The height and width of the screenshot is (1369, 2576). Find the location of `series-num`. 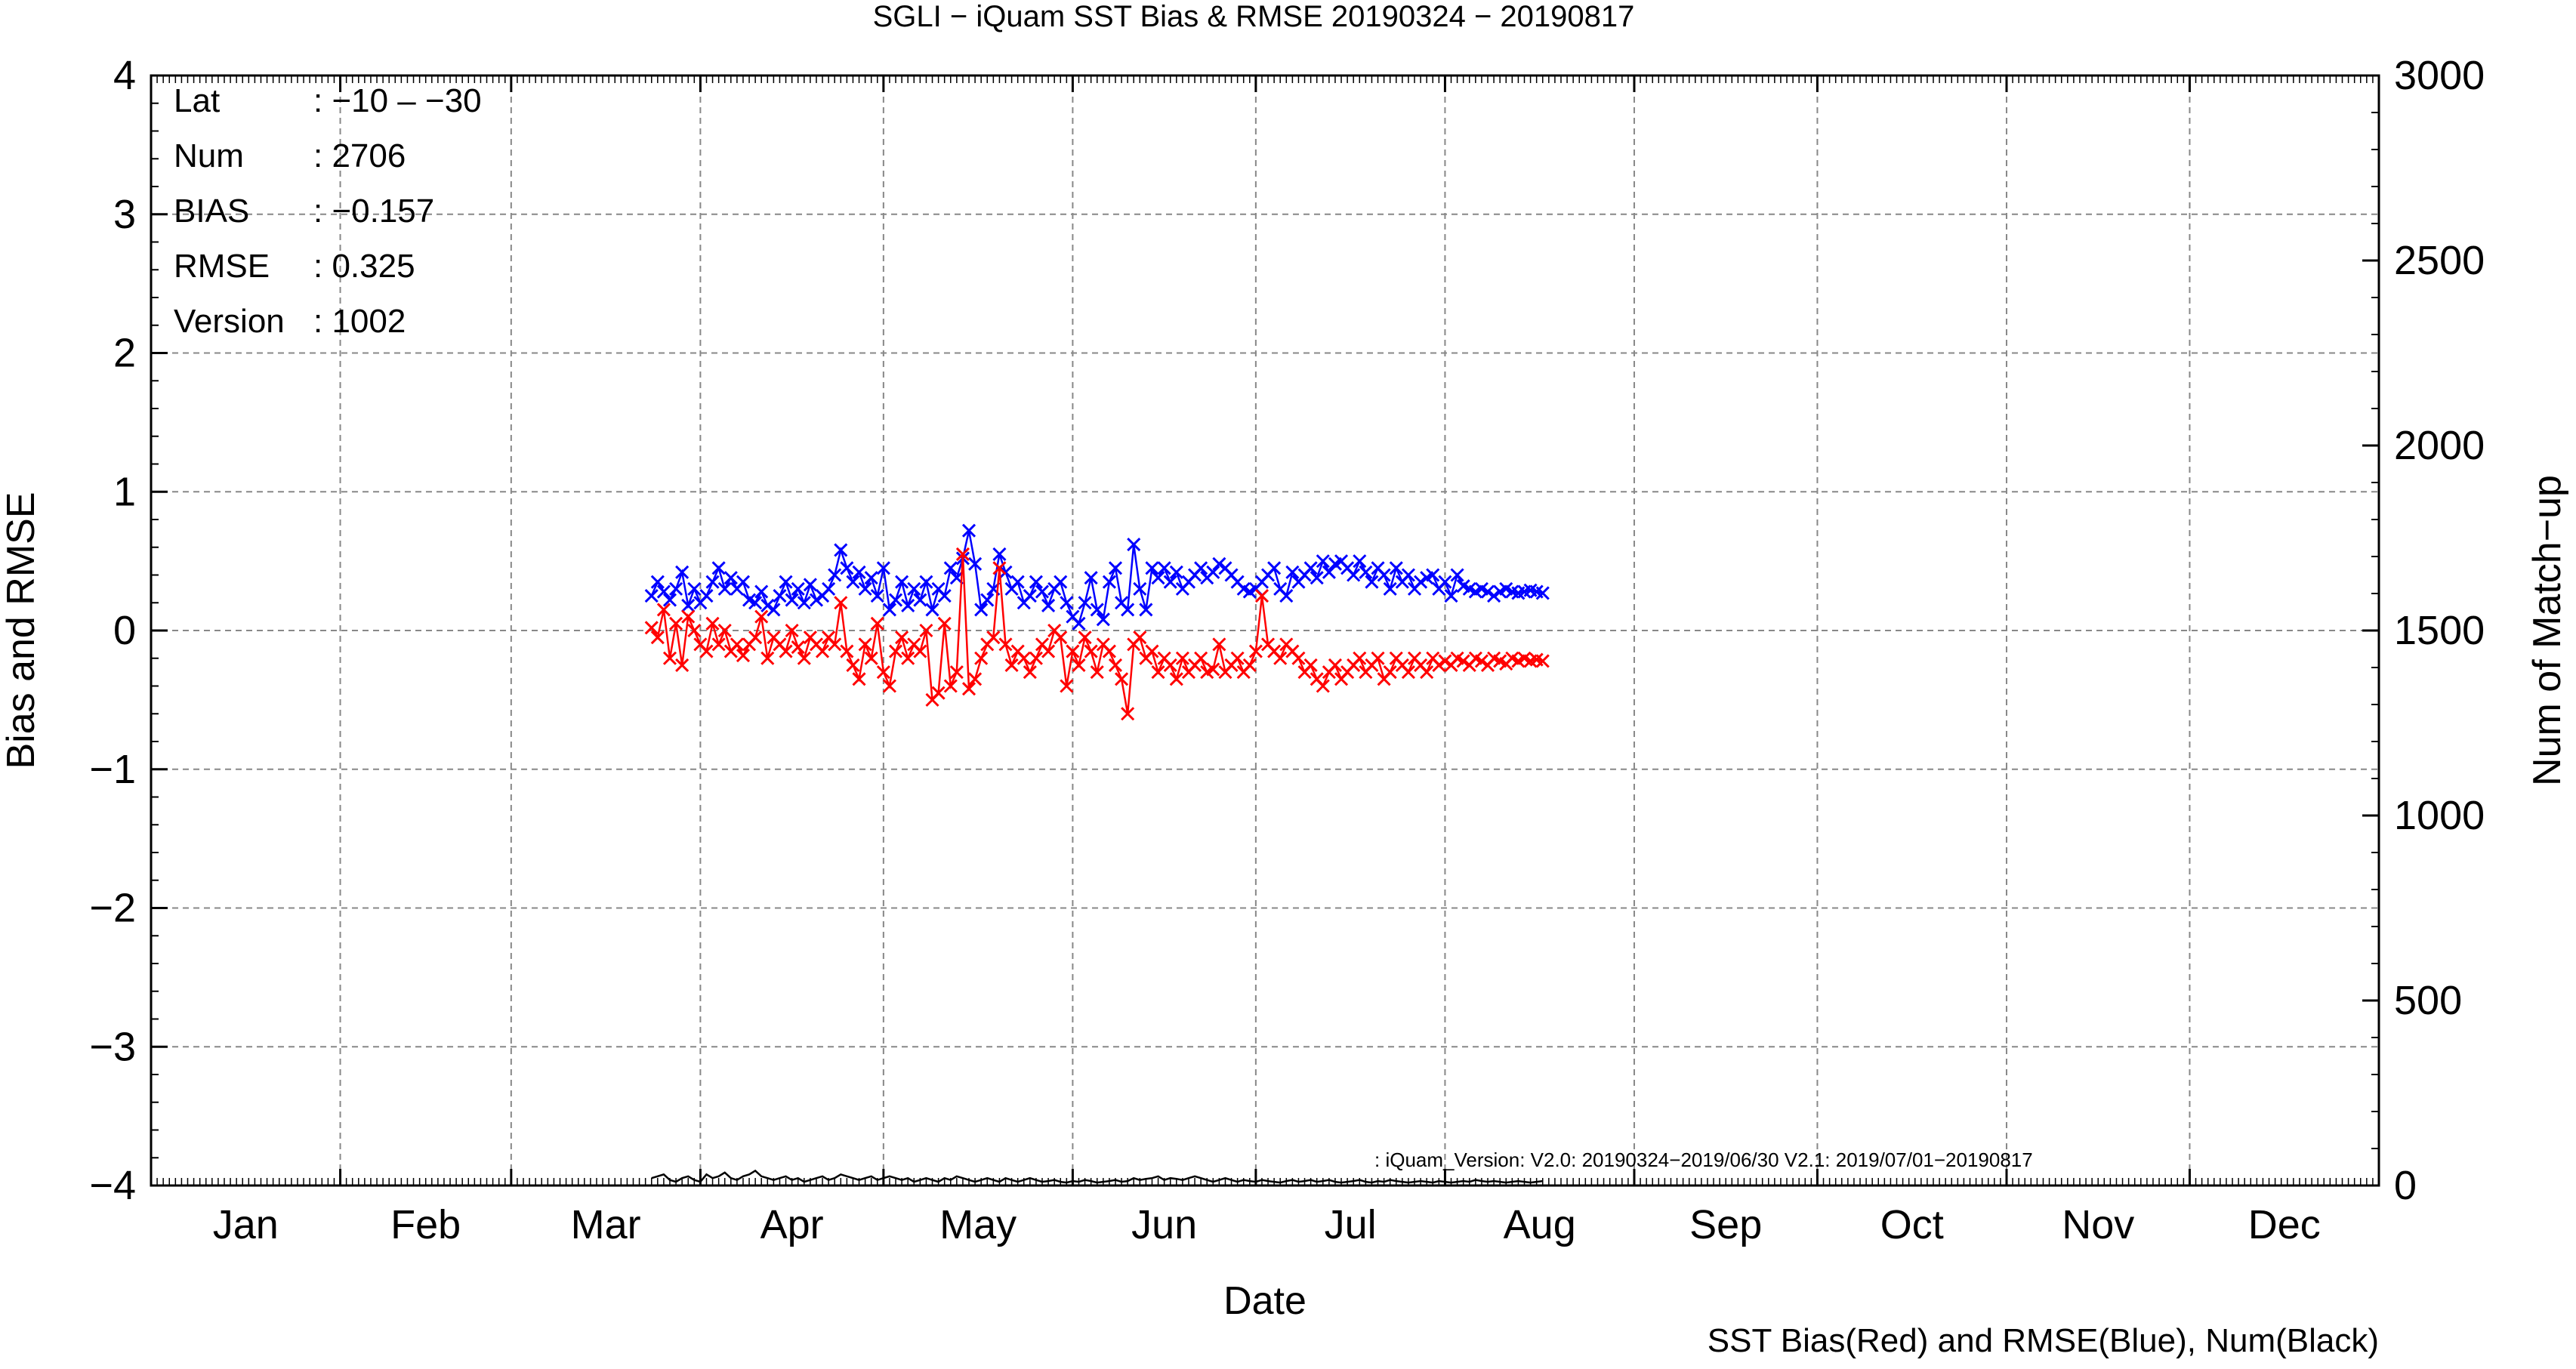

series-num is located at coordinates (1097, 1176).